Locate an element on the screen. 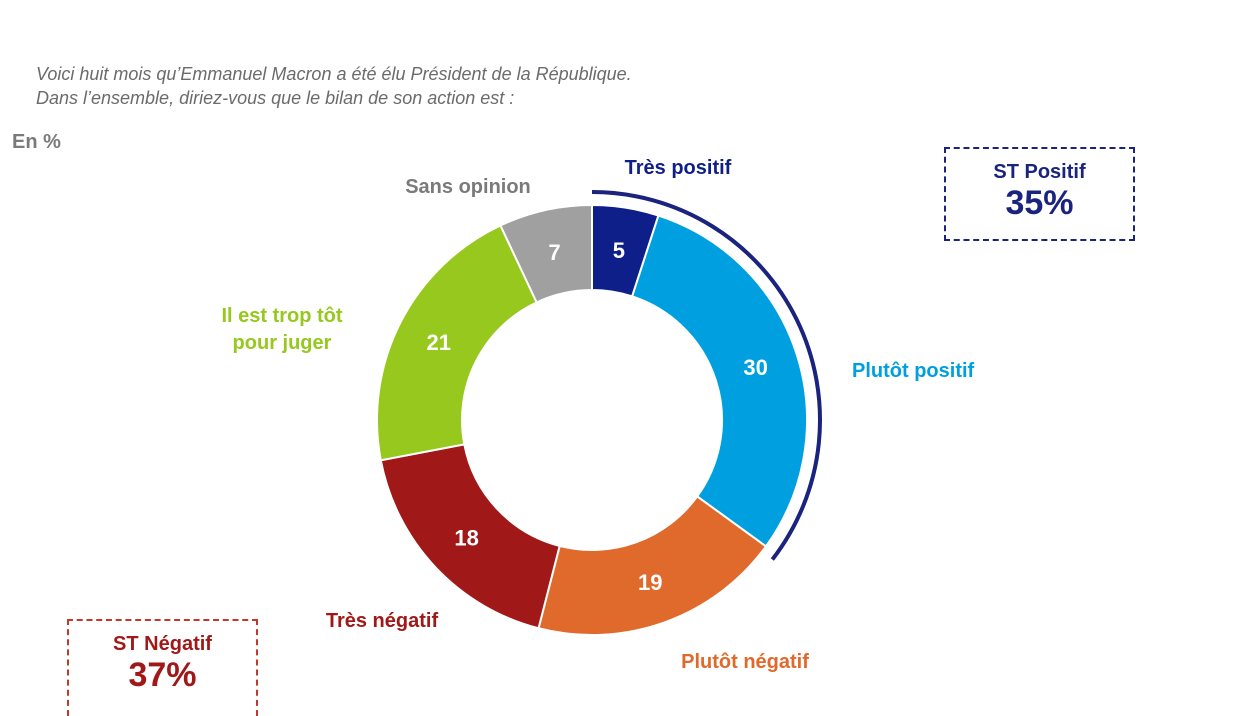  subtotal-positive-value: 35% is located at coordinates (1039, 203).